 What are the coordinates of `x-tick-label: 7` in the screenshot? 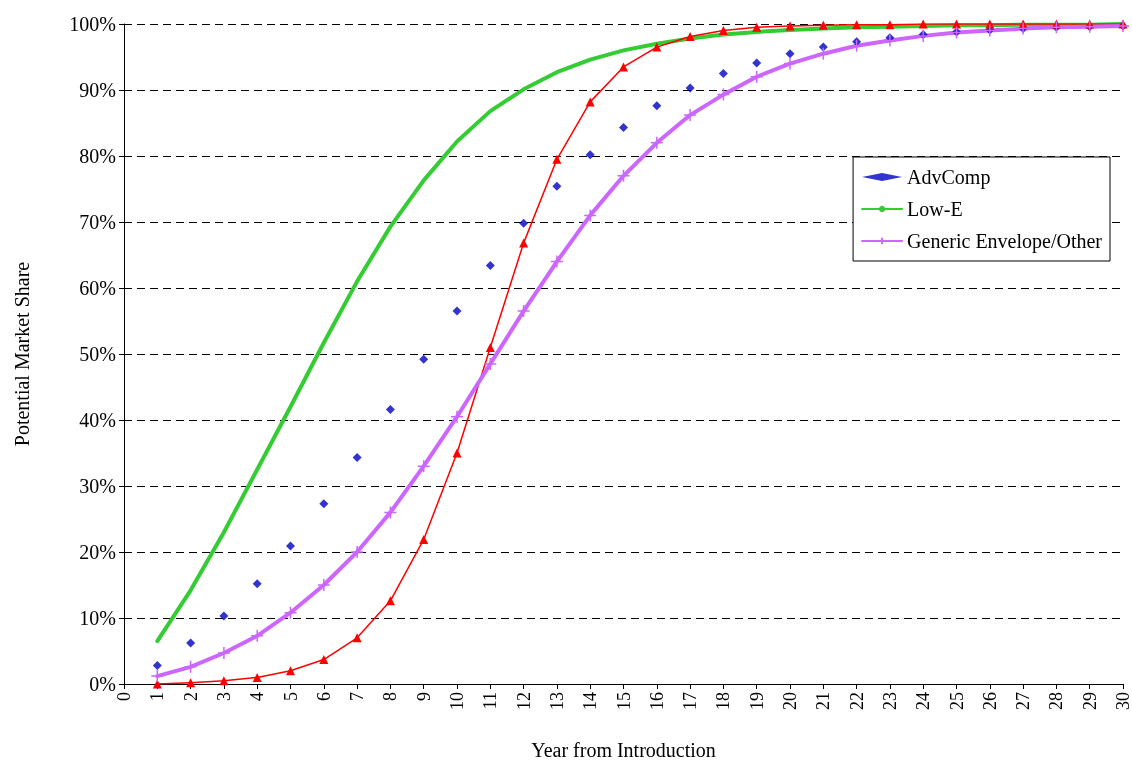 It's located at (357, 696).